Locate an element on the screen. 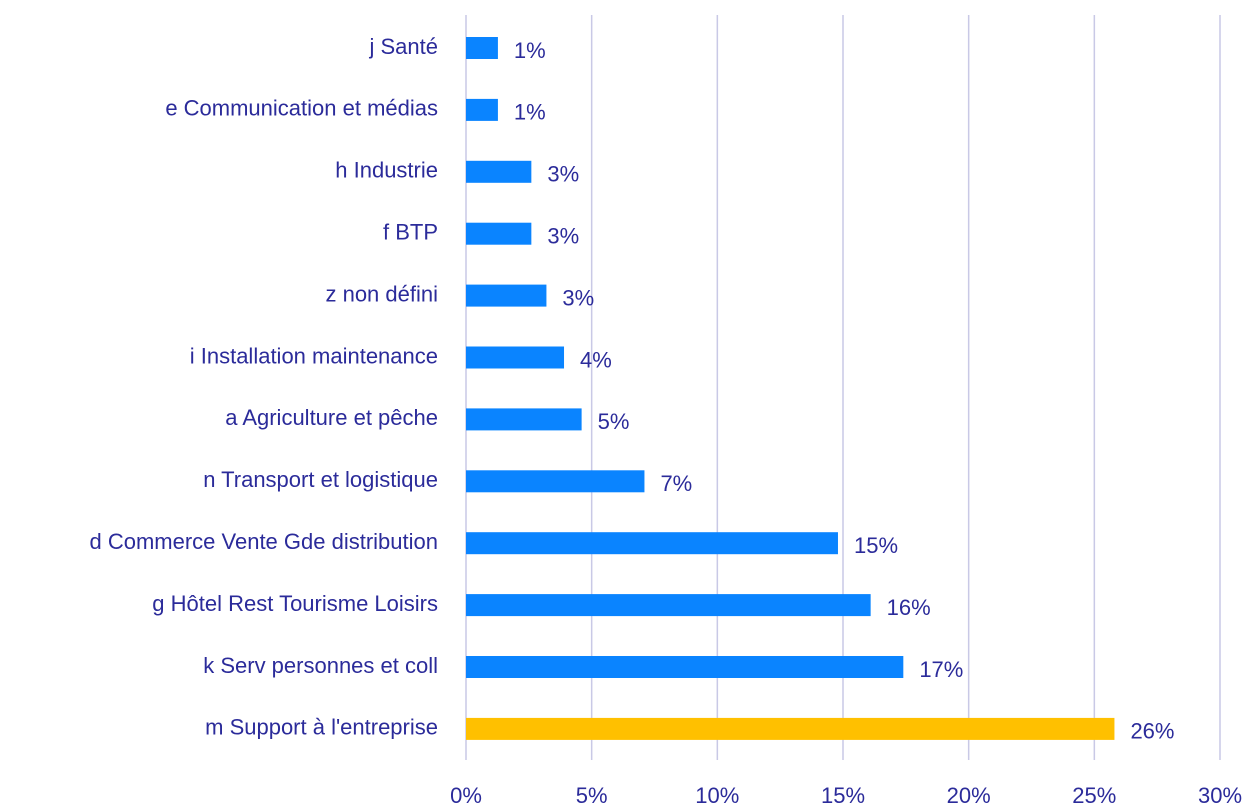 This screenshot has height=810, width=1249. y-tick-label: h Industrie is located at coordinates (386, 170).